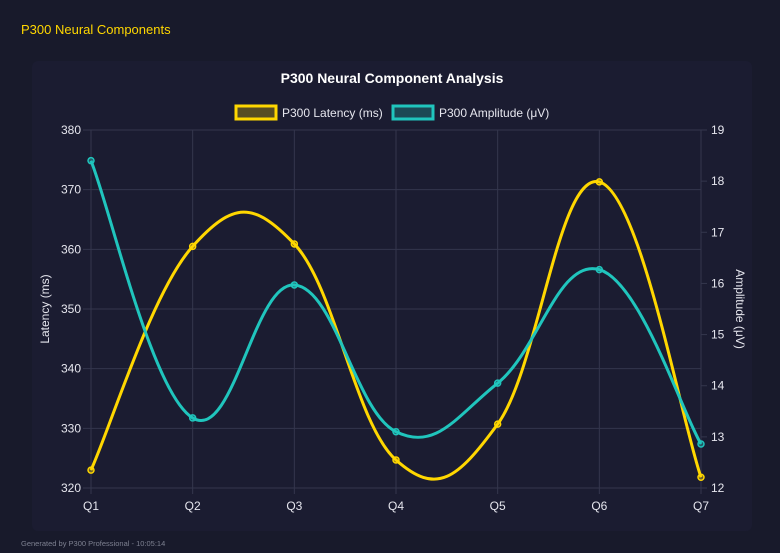 The image size is (780, 553). Describe the element at coordinates (740, 309) in the screenshot. I see `y2-axis-label: Amplitude (μV)` at that location.